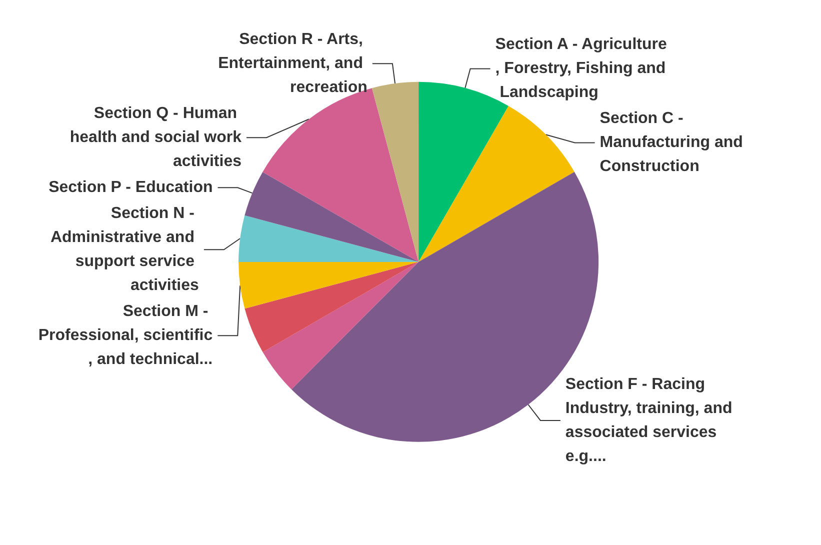 The height and width of the screenshot is (545, 821). What do you see at coordinates (581, 69) in the screenshot?
I see `slice-label: Section A - Agriculture, Forestry, Fishing and Landscaping` at bounding box center [581, 69].